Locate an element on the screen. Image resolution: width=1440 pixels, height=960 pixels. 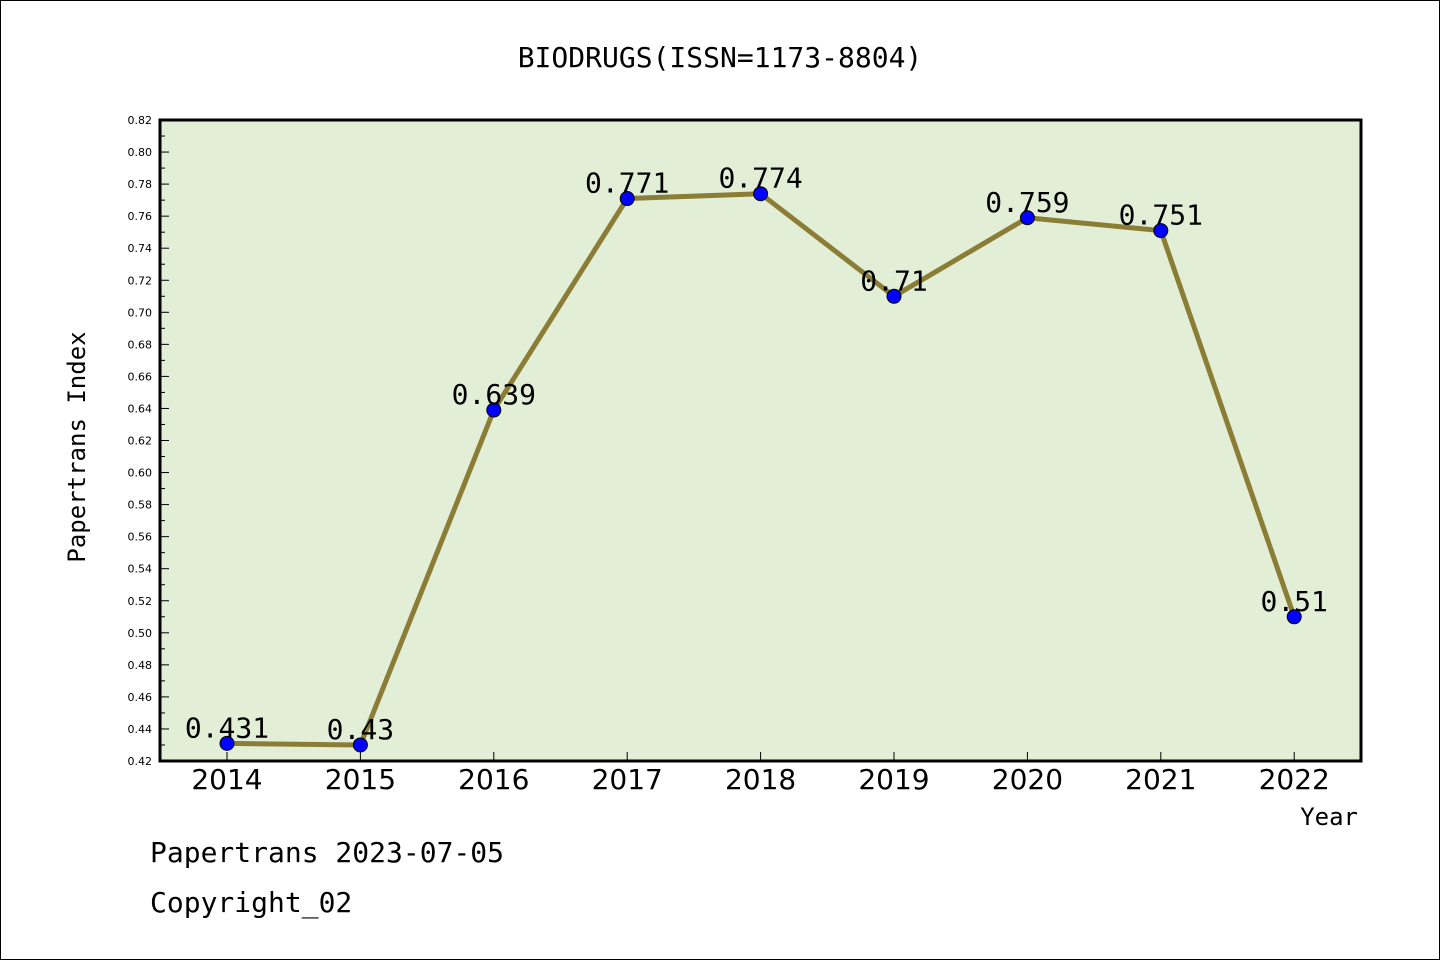
x-axis: 2014 2015 2016 2017 2018 2019 2020 2021 2022 is located at coordinates (760, 774).